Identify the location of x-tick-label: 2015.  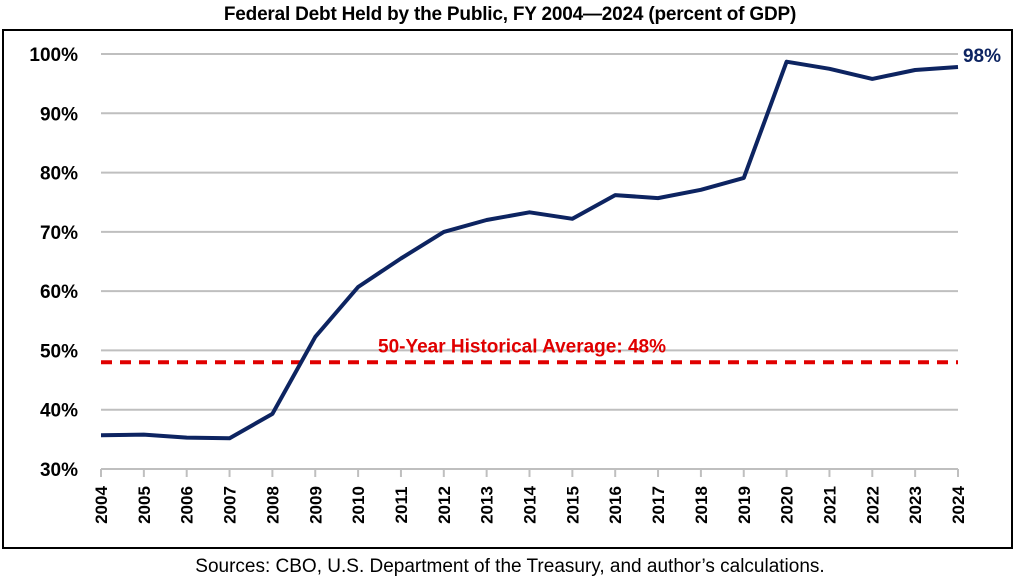
(572, 505).